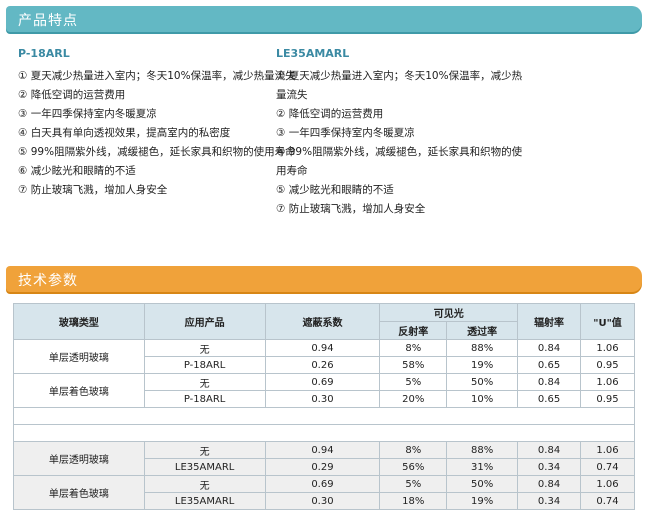 The width and height of the screenshot is (650, 523). Describe the element at coordinates (413, 365) in the screenshot. I see `table-cell: 58%` at that location.